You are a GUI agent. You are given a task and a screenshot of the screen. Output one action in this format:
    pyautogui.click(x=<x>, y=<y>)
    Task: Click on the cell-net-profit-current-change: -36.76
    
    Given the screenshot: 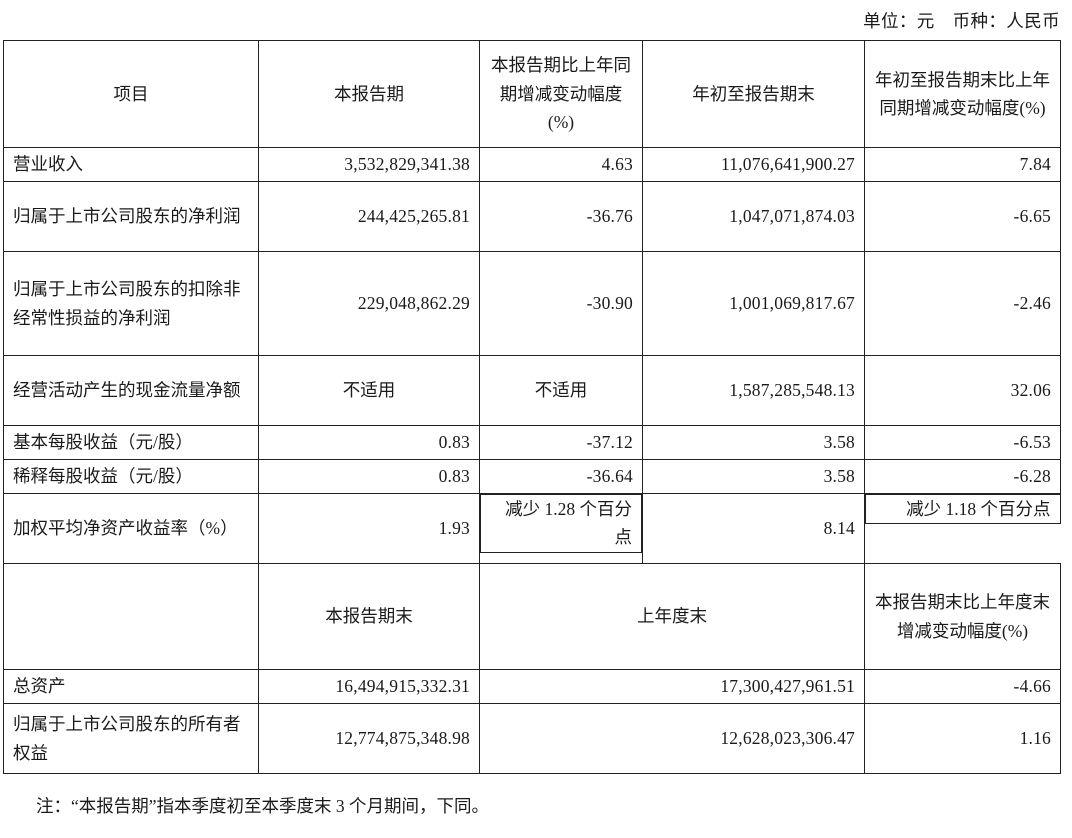 What is the action you would take?
    pyautogui.click(x=561, y=216)
    